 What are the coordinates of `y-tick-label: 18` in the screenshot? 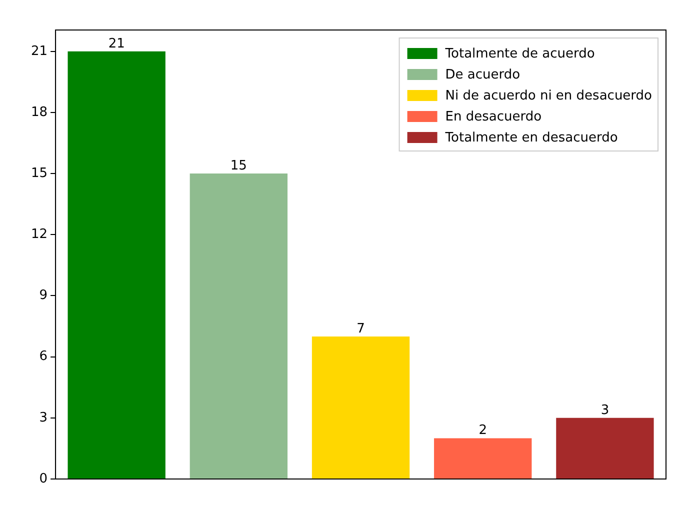 It's located at (39, 112).